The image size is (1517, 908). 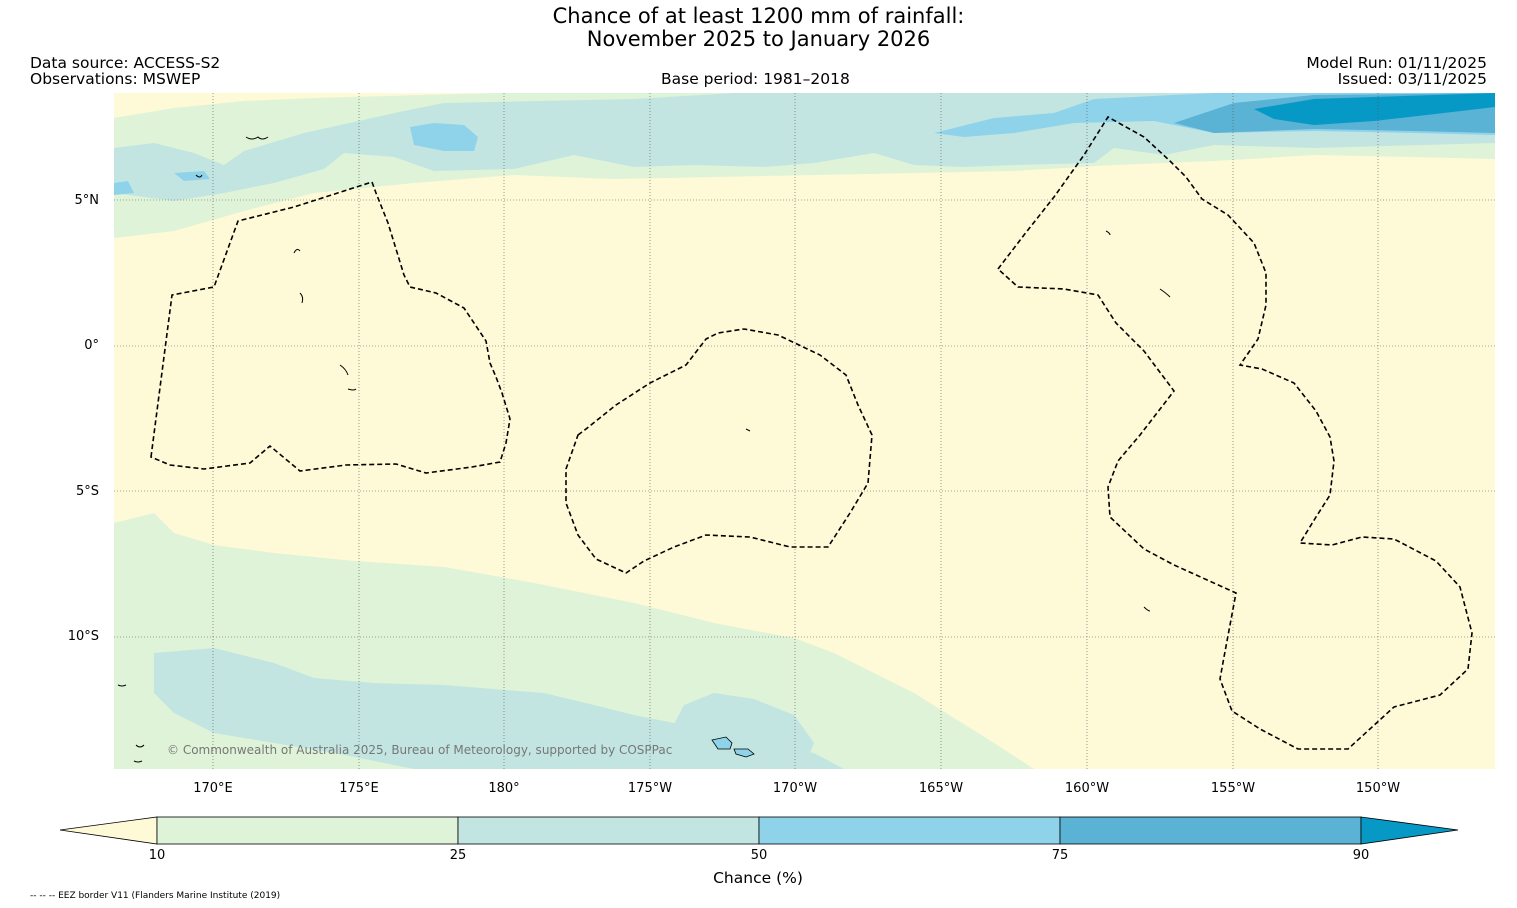 What do you see at coordinates (758, 39) in the screenshot?
I see `map-title-line2: November 2025 to January 2026` at bounding box center [758, 39].